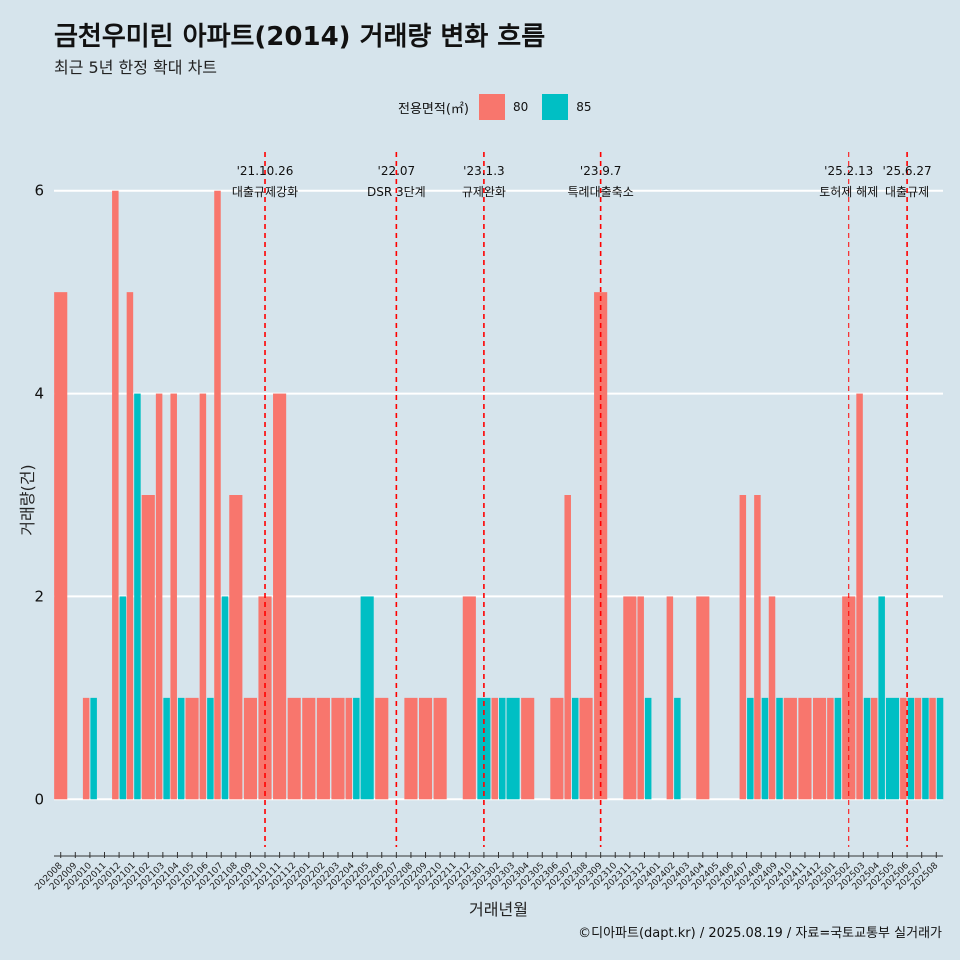  Describe the element at coordinates (396, 192) in the screenshot. I see `event-name-label: DSR 3단계` at that location.